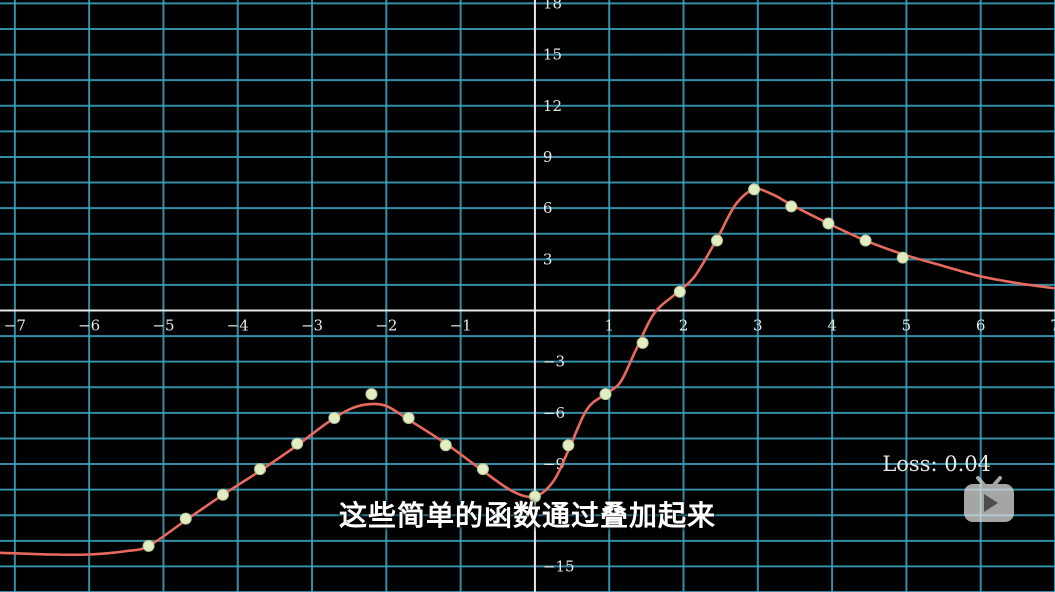  What do you see at coordinates (548, 208) in the screenshot?
I see `y-tick-label: 6` at bounding box center [548, 208].